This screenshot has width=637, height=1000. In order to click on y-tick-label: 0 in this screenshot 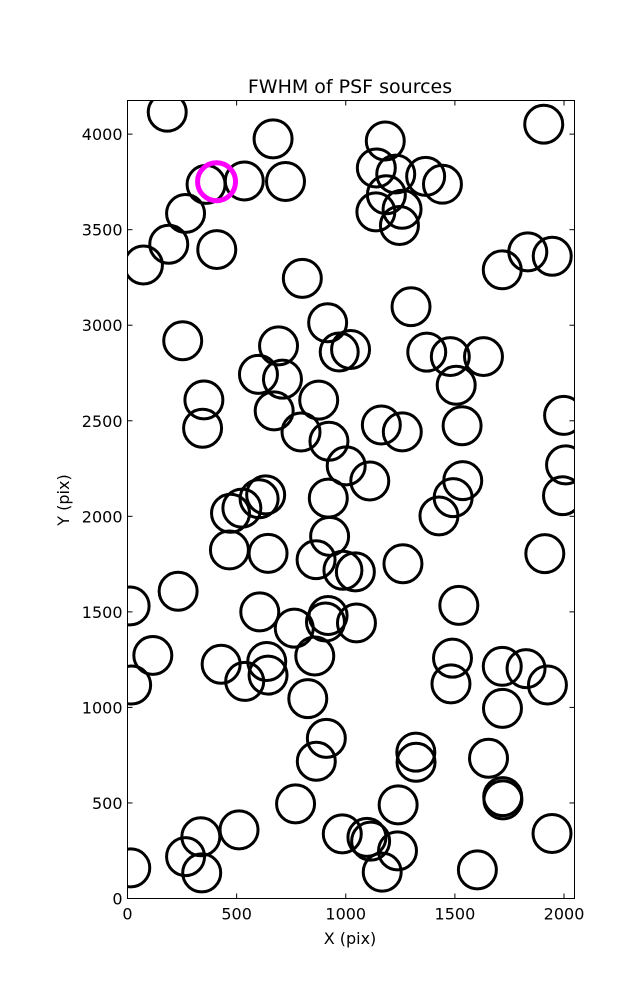, I will do `click(117, 899)`.